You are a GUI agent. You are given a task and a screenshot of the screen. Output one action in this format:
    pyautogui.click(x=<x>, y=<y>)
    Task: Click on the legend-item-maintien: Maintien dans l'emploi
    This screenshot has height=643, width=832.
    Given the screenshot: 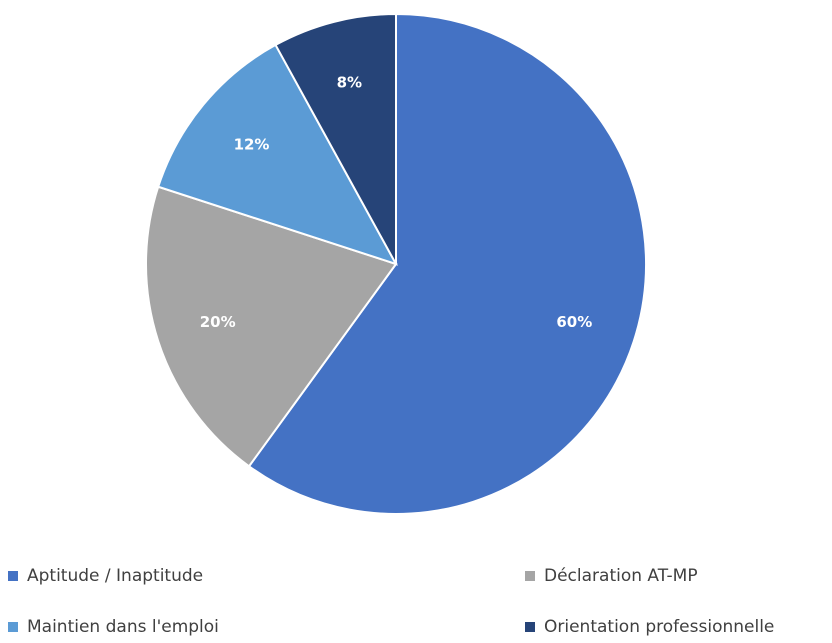 What is the action you would take?
    pyautogui.click(x=113, y=627)
    